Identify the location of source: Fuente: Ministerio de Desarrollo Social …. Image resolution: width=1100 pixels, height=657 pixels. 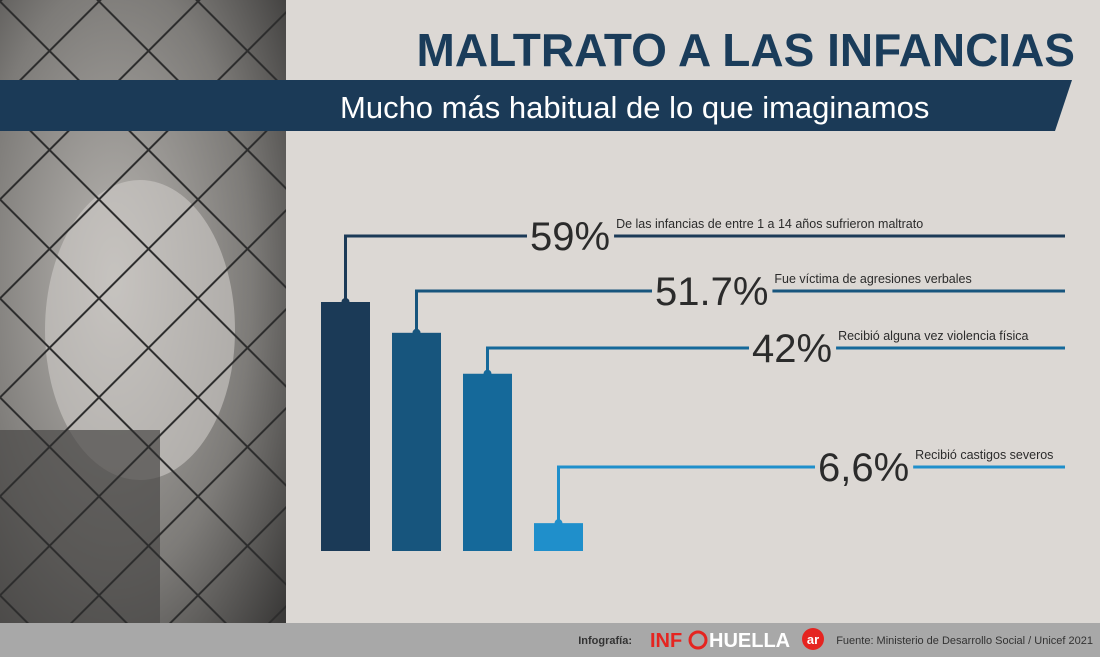
(964, 641).